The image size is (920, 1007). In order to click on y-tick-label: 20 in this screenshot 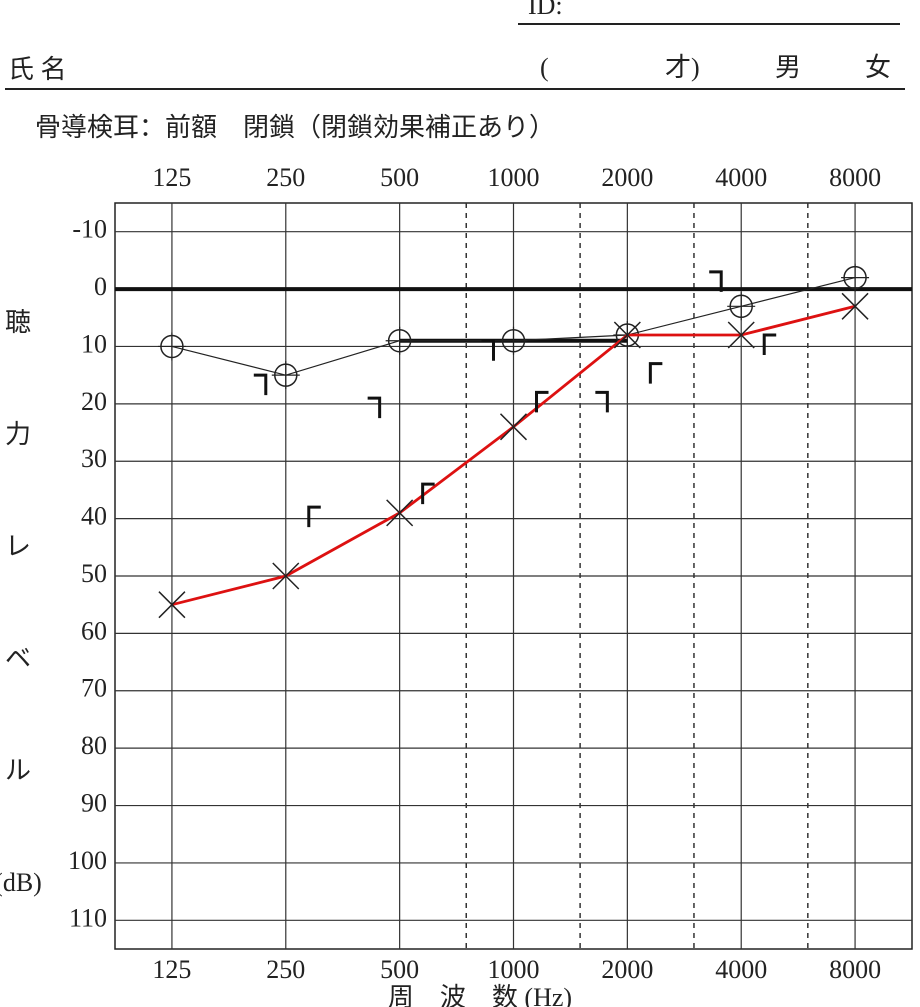, I will do `click(94, 401)`.